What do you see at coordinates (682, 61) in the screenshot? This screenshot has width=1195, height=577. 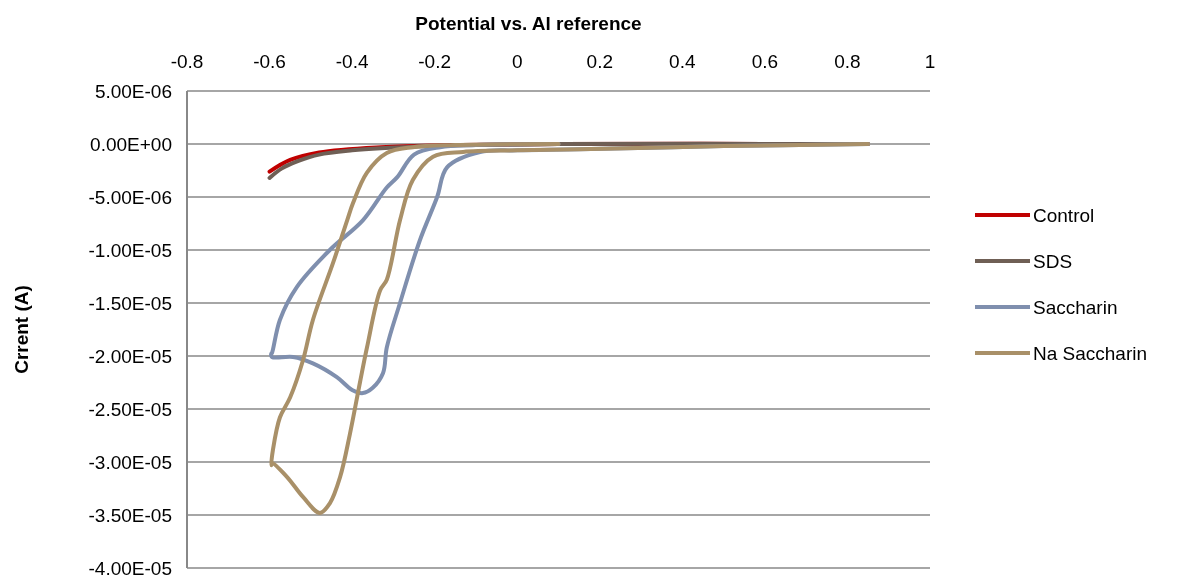 I see `x-tick-label: 0.4` at bounding box center [682, 61].